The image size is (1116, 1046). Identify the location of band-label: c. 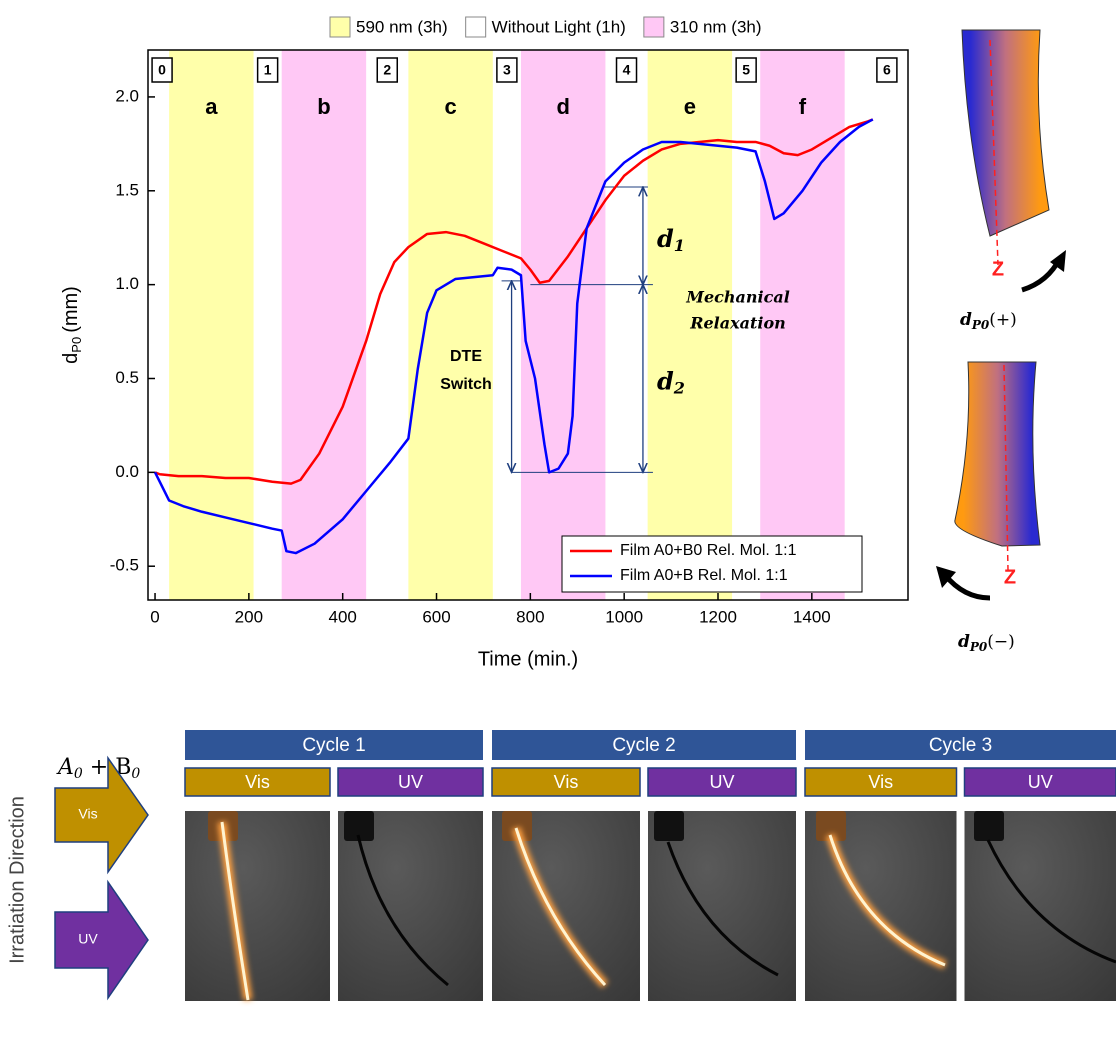
(450, 106).